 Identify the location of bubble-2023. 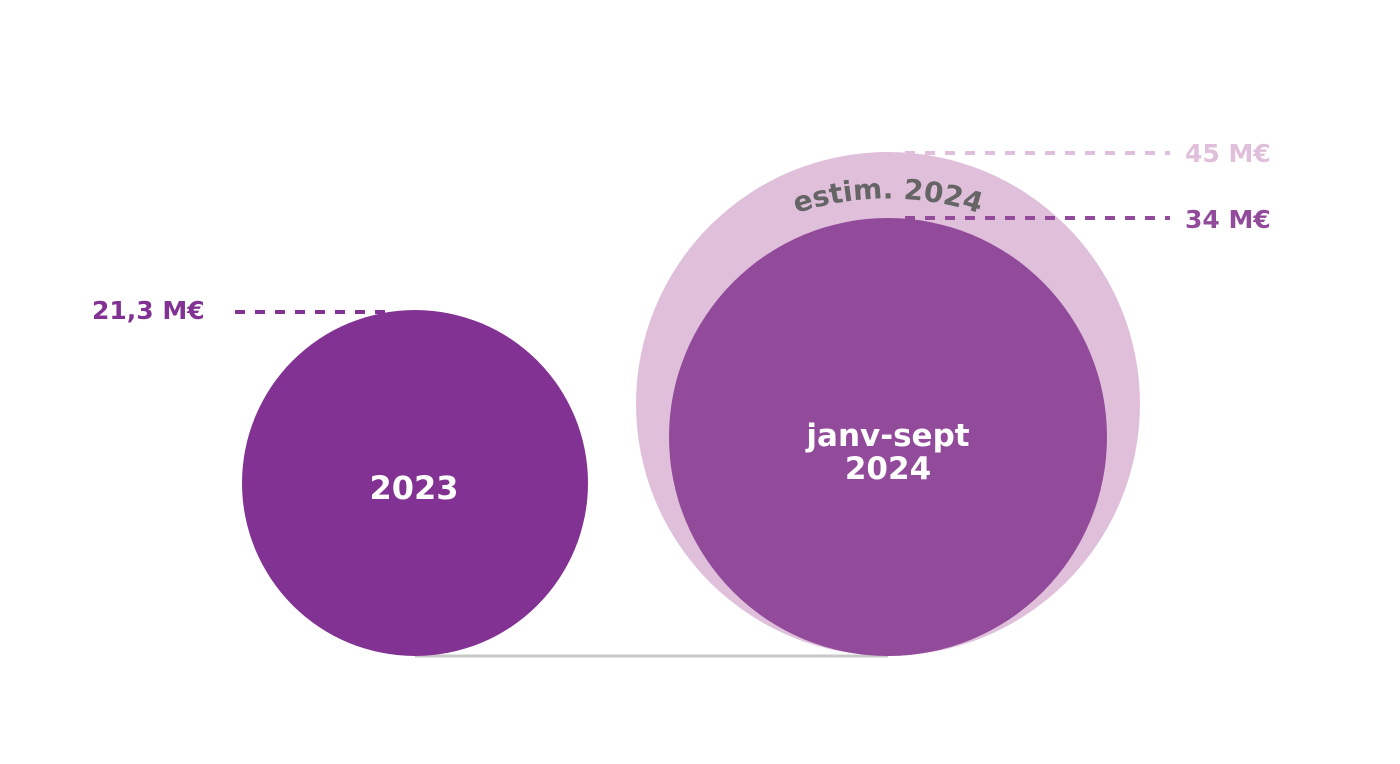
(415, 483).